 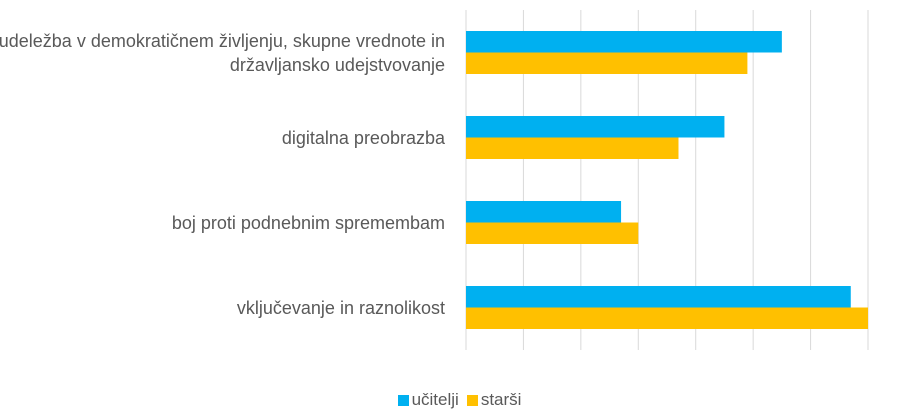 I want to click on legend-item: učitelji, so click(x=428, y=400).